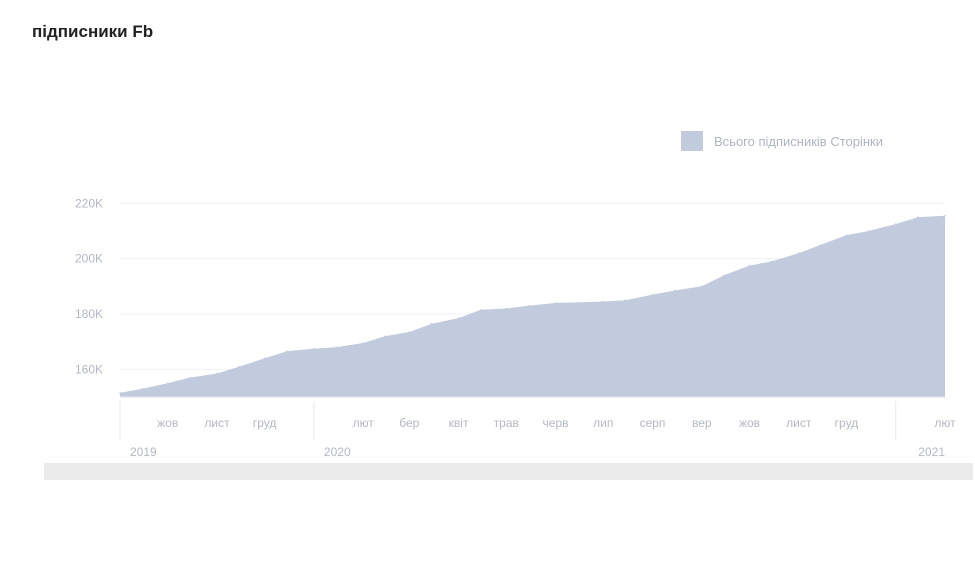 This screenshot has height=576, width=975. What do you see at coordinates (89, 369) in the screenshot?
I see `y-tick-label: 160K` at bounding box center [89, 369].